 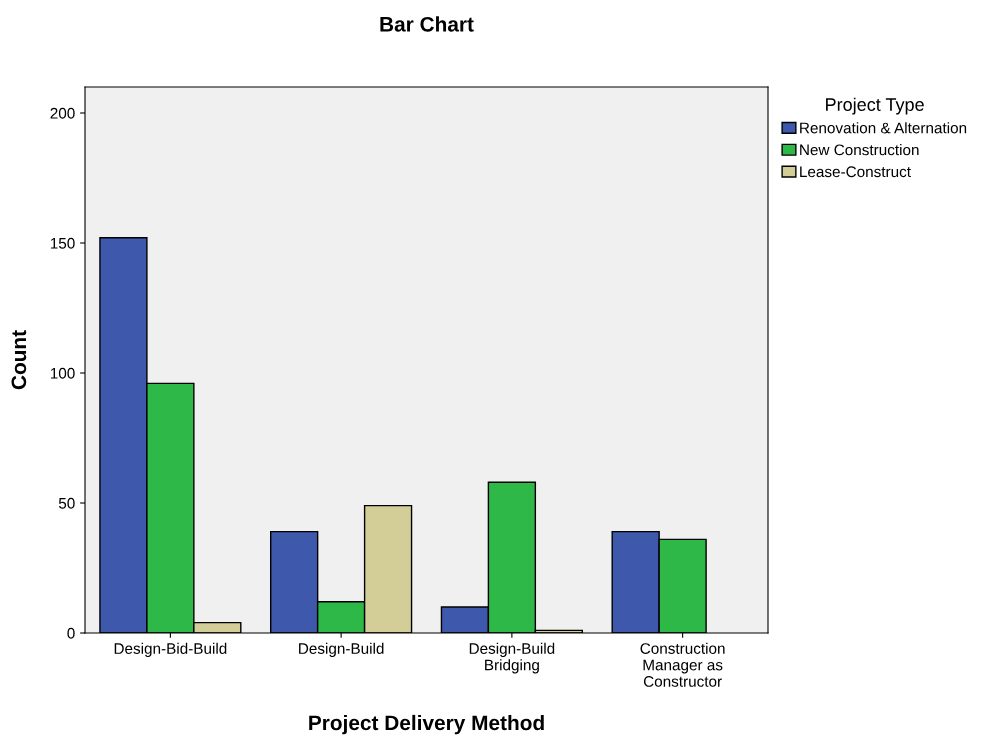 I want to click on y-axis-title: Count, so click(x=19, y=360).